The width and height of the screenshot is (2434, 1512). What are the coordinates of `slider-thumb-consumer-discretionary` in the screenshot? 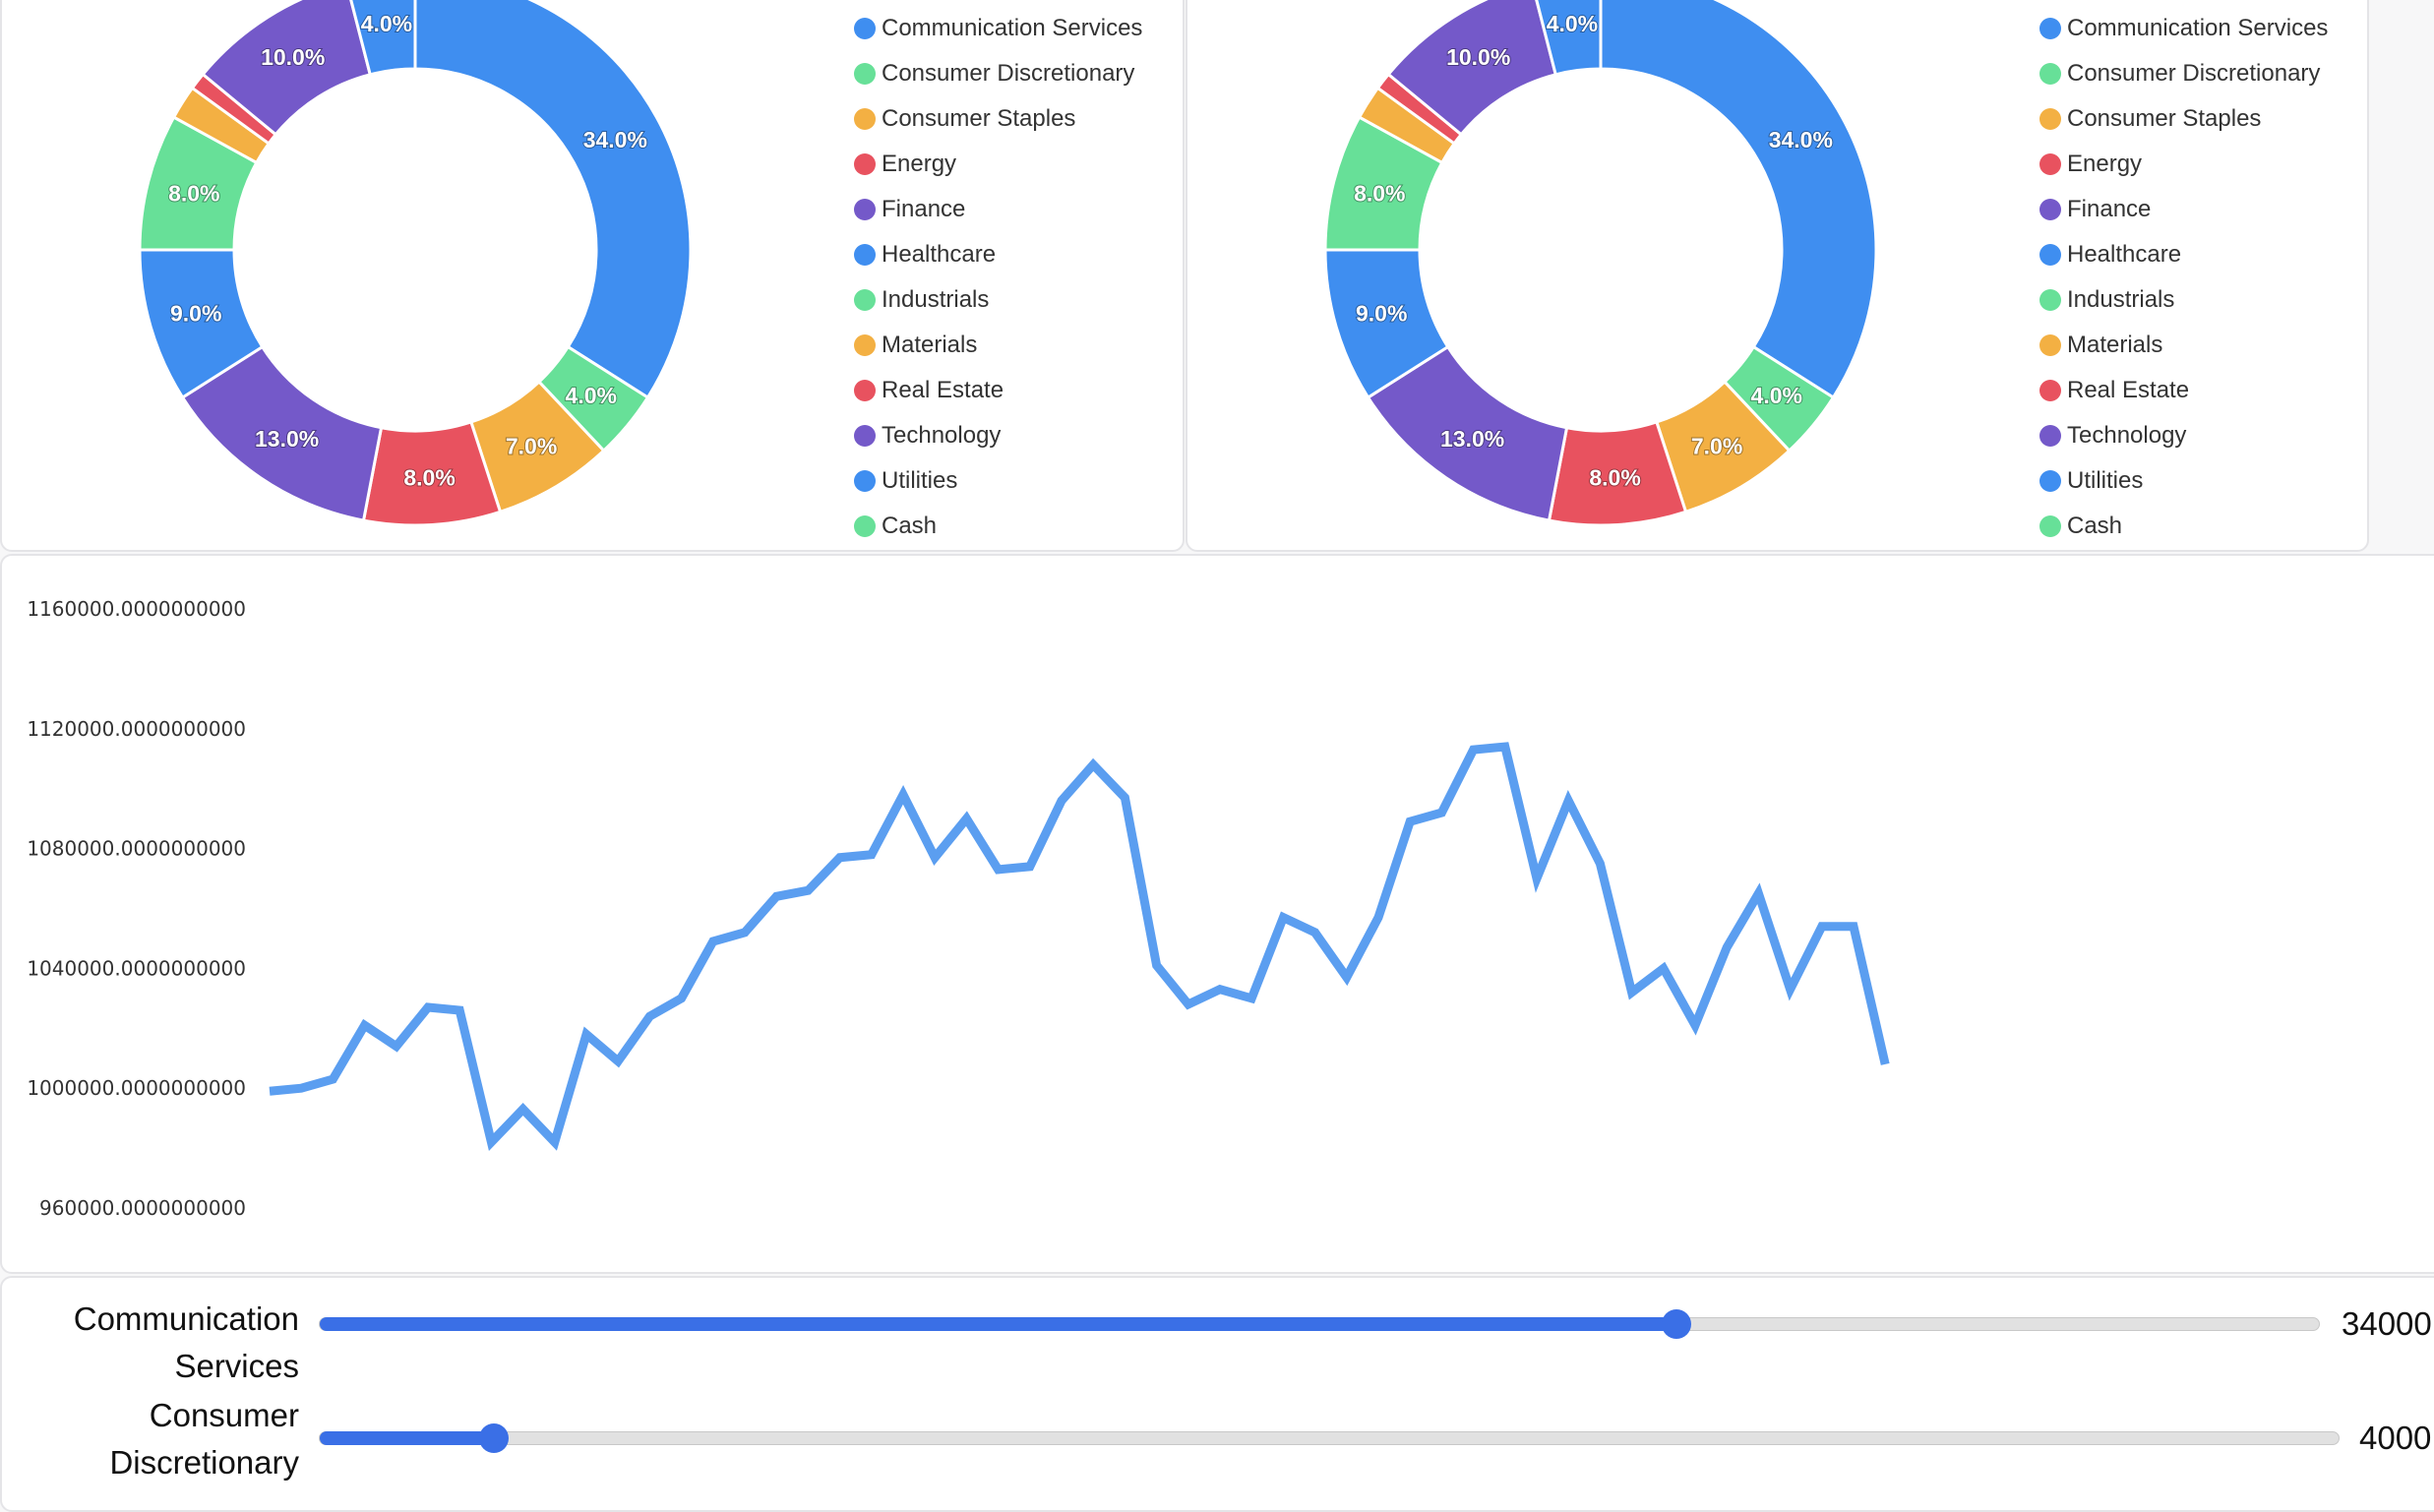 It's located at (494, 1438).